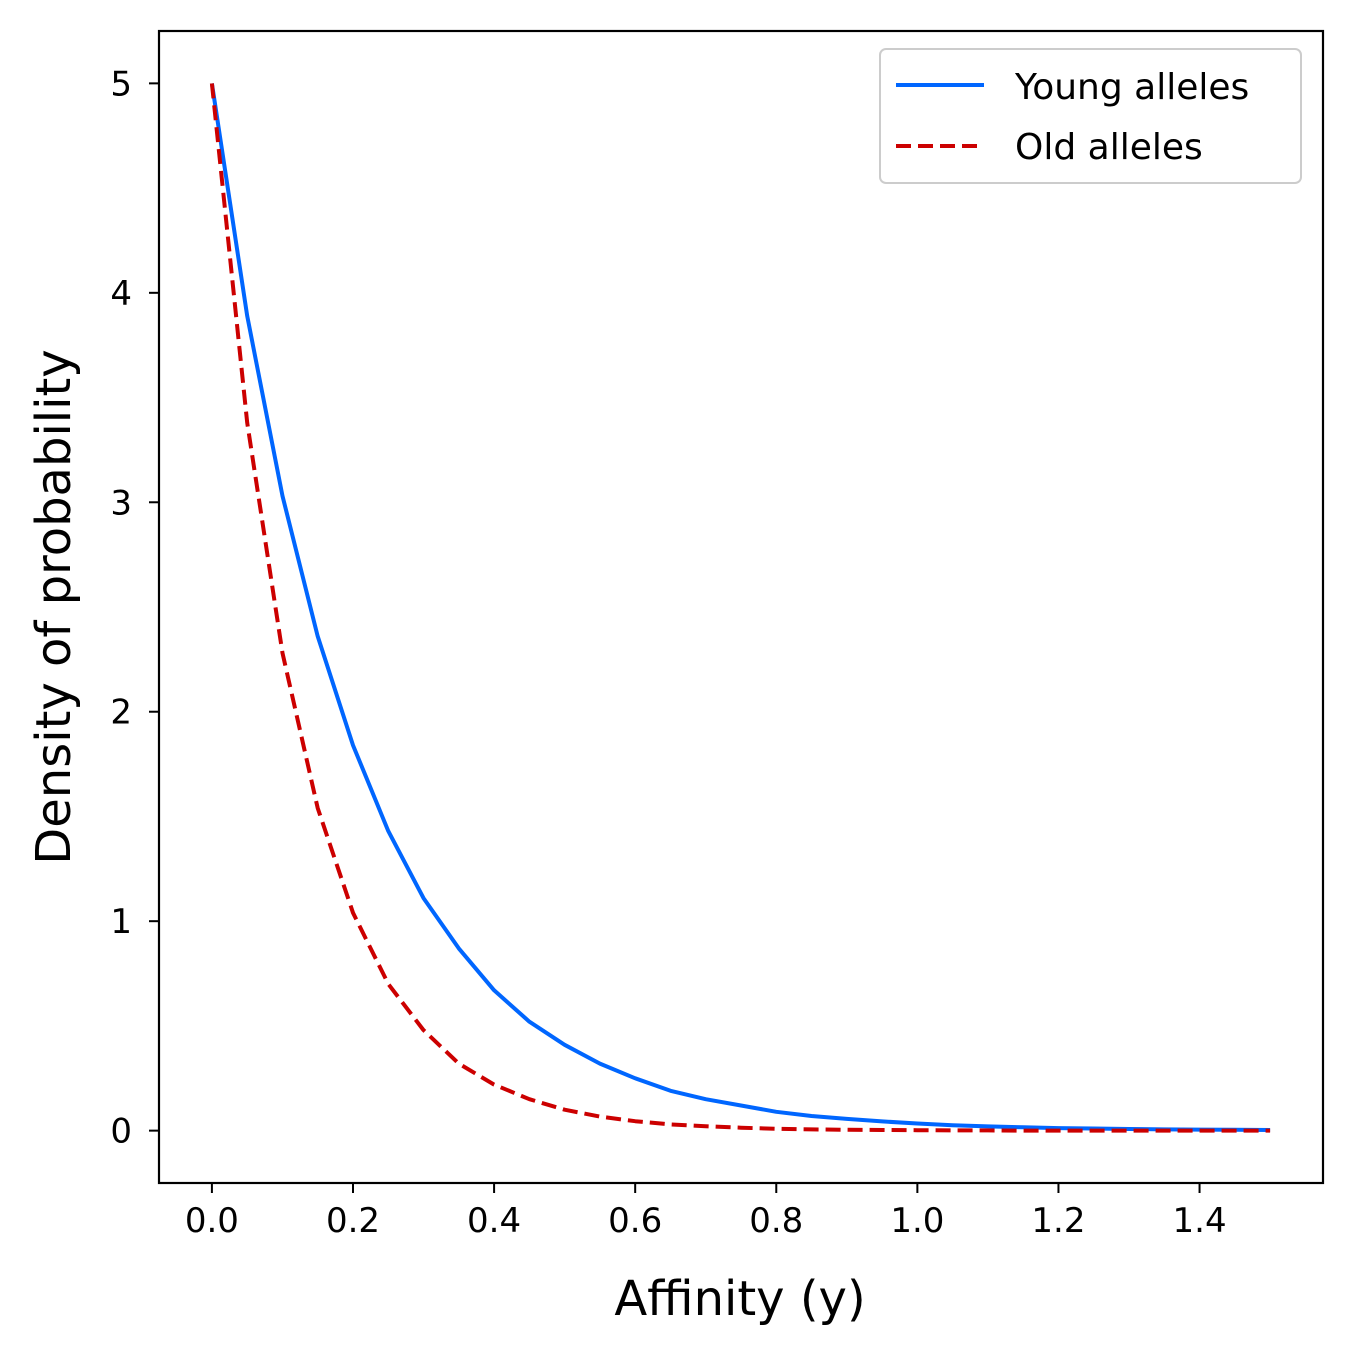 The image size is (1351, 1357). I want to click on x-tick-label: 1.0, so click(917, 1221).